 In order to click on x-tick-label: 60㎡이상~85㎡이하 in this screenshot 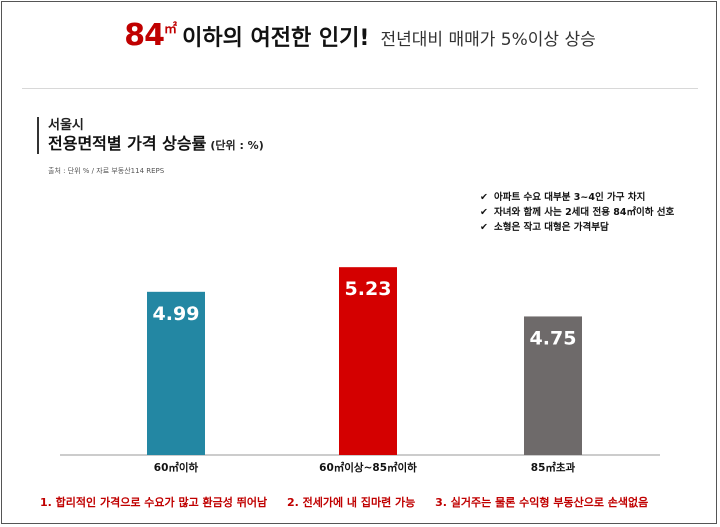, I will do `click(368, 467)`.